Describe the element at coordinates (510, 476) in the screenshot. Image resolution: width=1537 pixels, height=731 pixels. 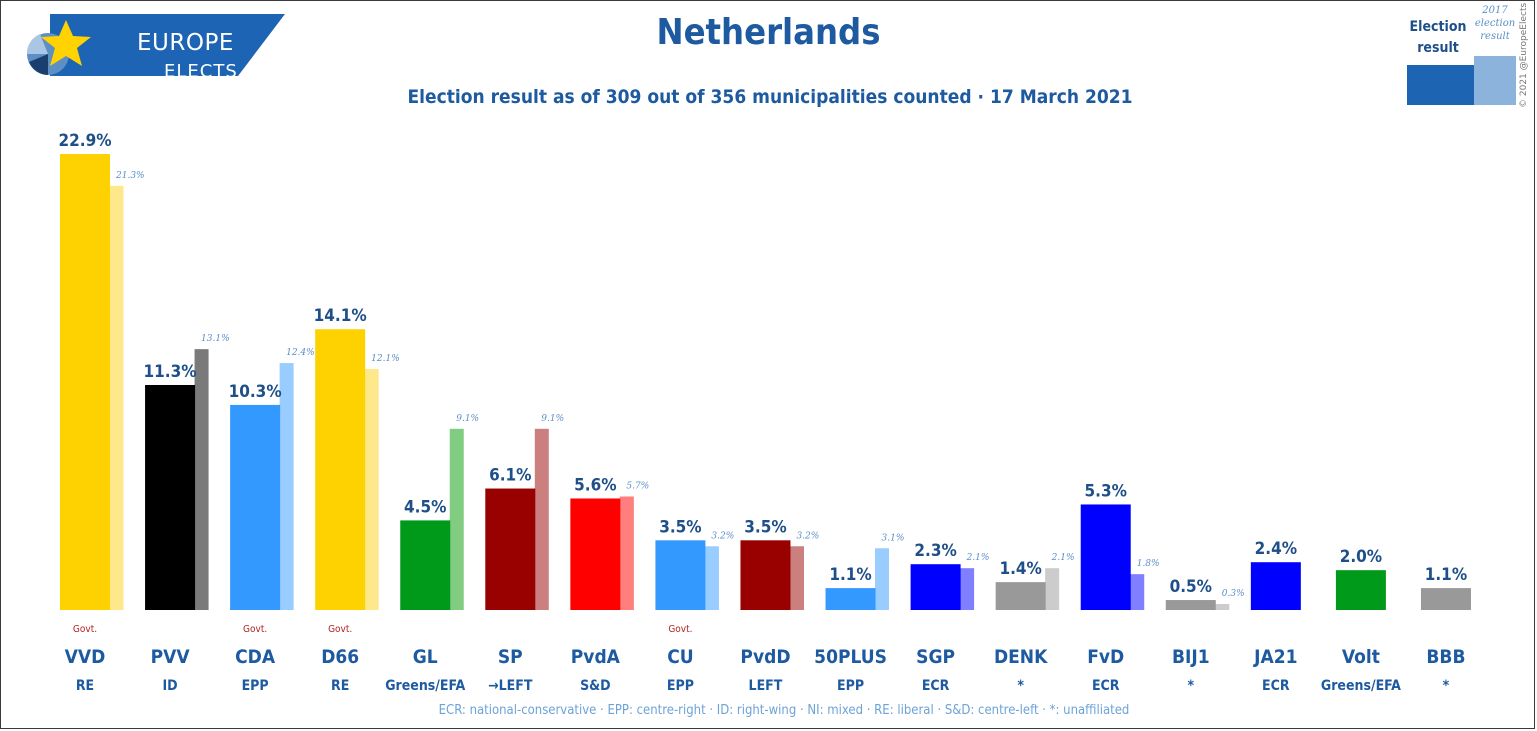
I see `value-label-sp: 6.1%` at that location.